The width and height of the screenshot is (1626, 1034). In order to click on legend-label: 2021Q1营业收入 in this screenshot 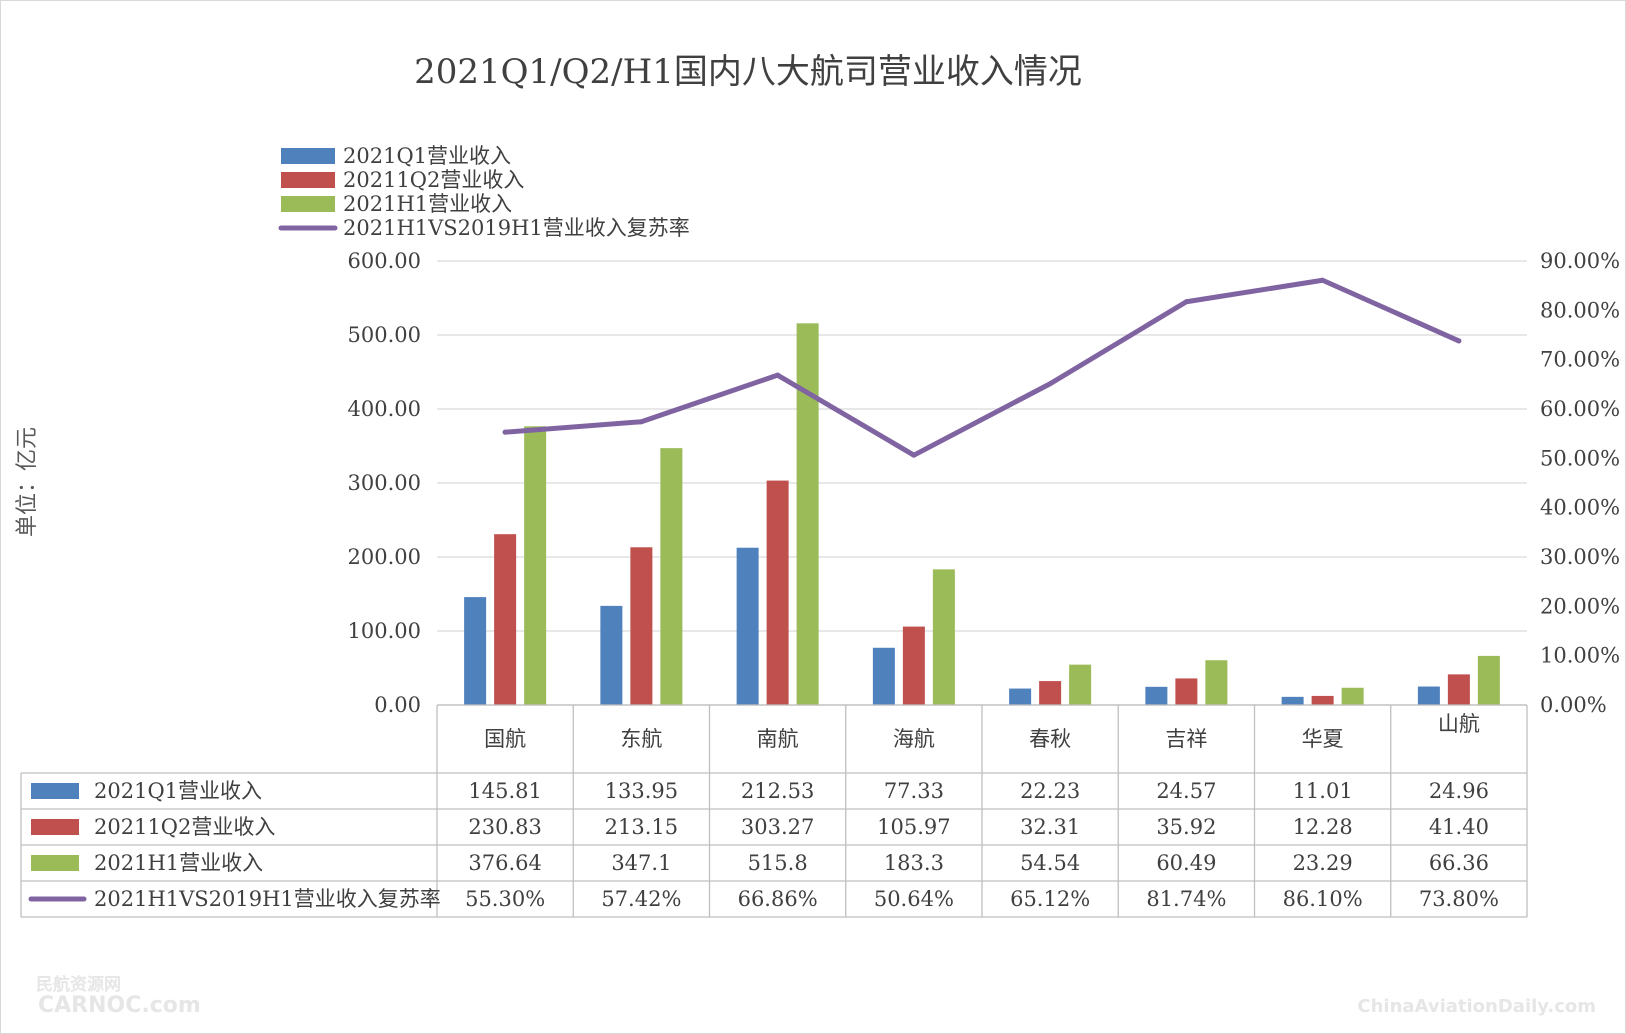, I will do `click(427, 156)`.